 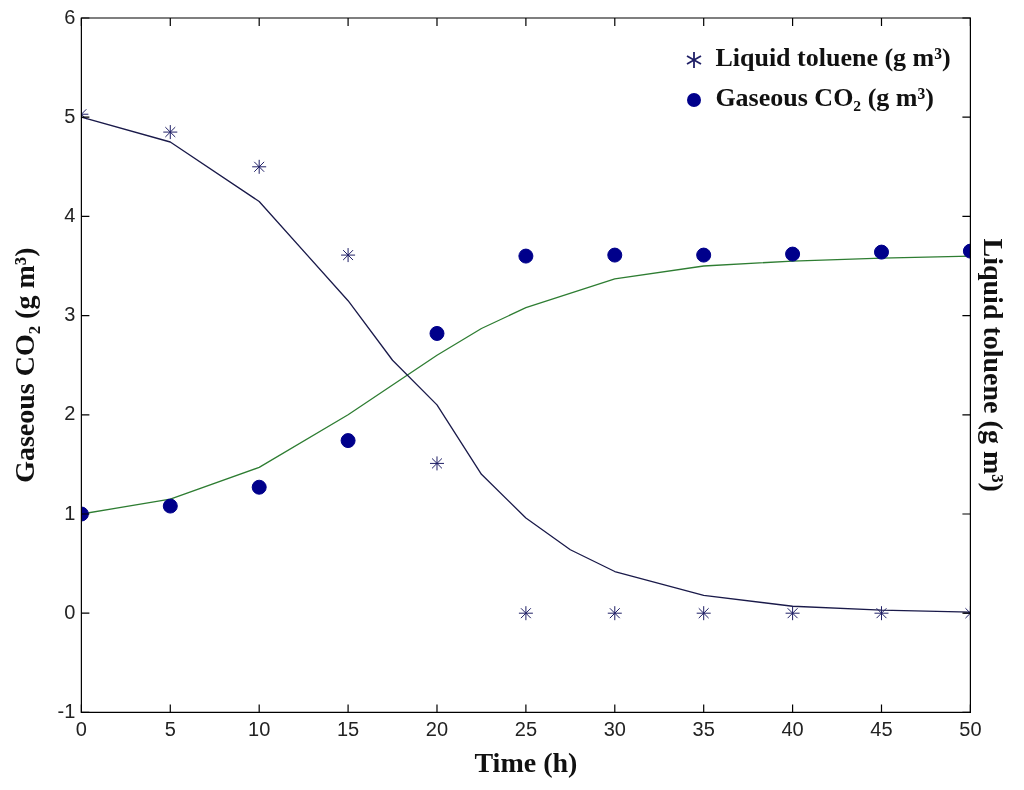 What do you see at coordinates (66, 710) in the screenshot?
I see `y-tick-label: -1` at bounding box center [66, 710].